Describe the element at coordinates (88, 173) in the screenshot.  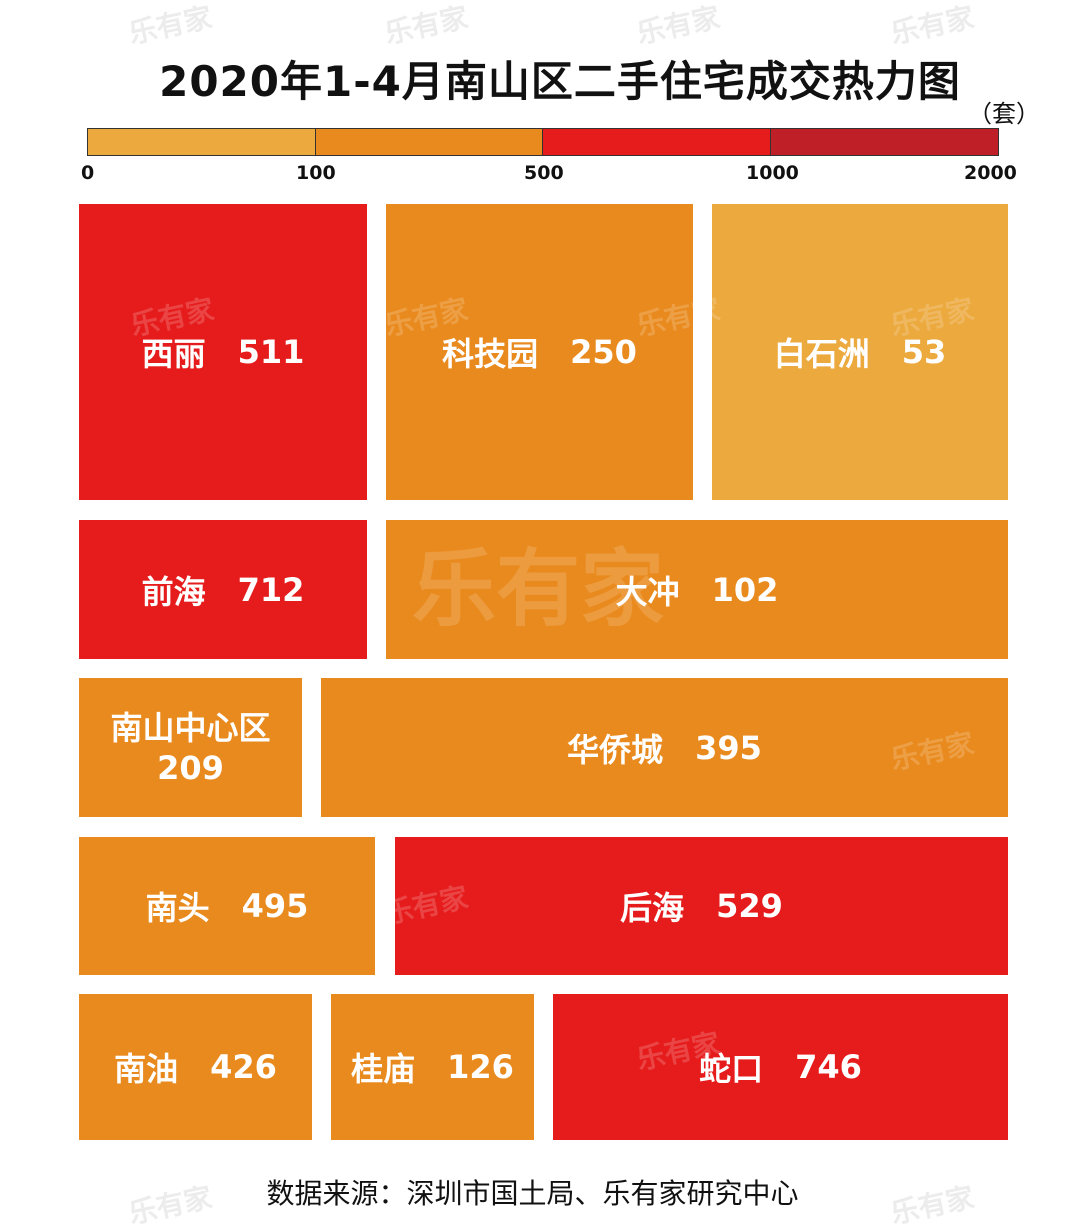
I see `legend-tick-0: 0` at that location.